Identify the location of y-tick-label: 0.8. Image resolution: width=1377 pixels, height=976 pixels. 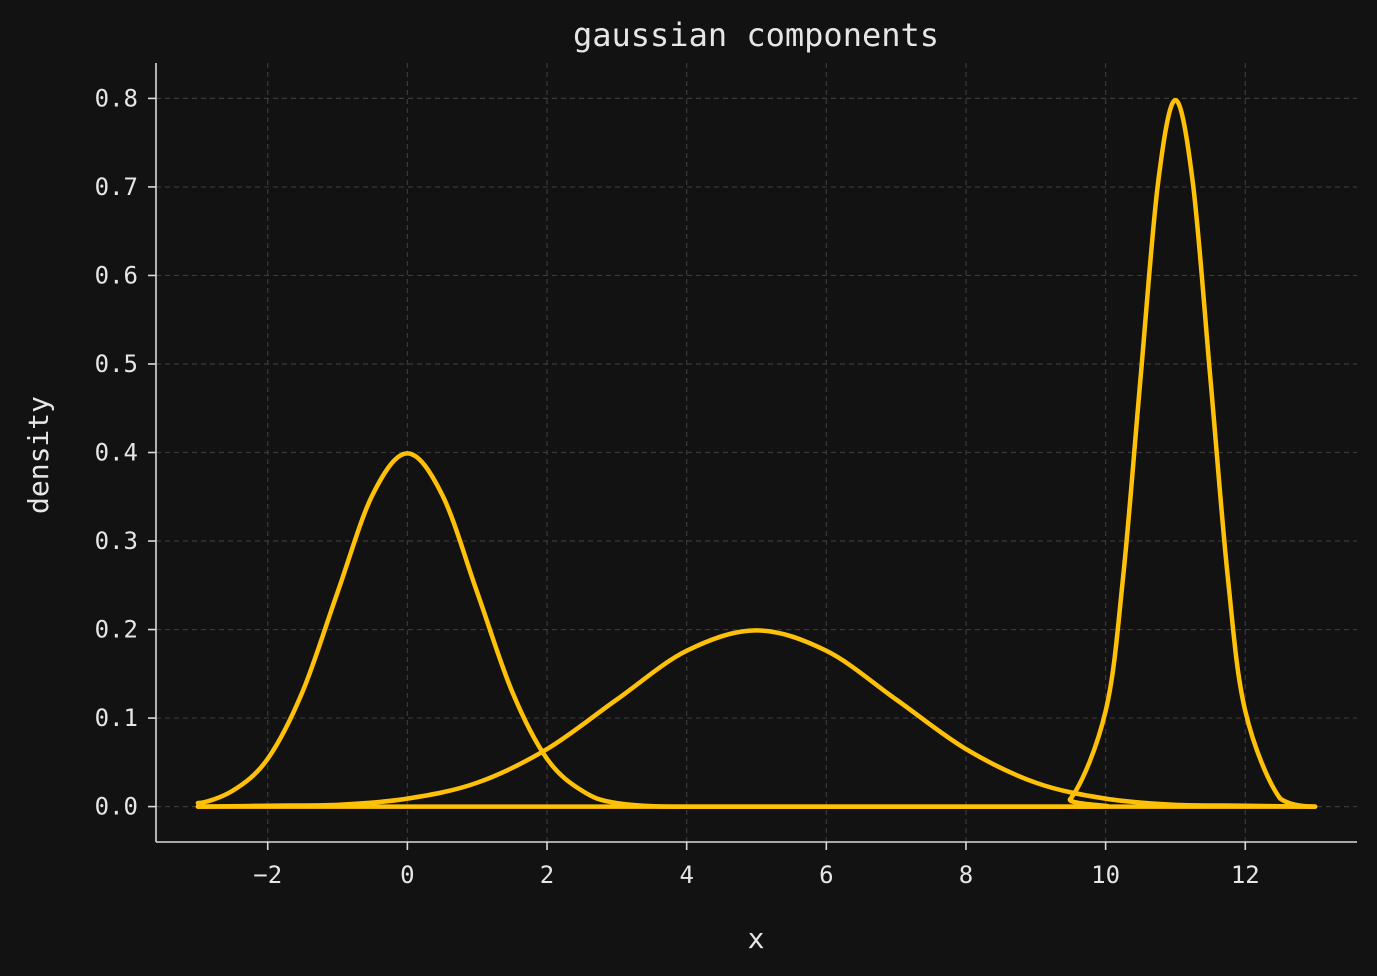
(116, 98).